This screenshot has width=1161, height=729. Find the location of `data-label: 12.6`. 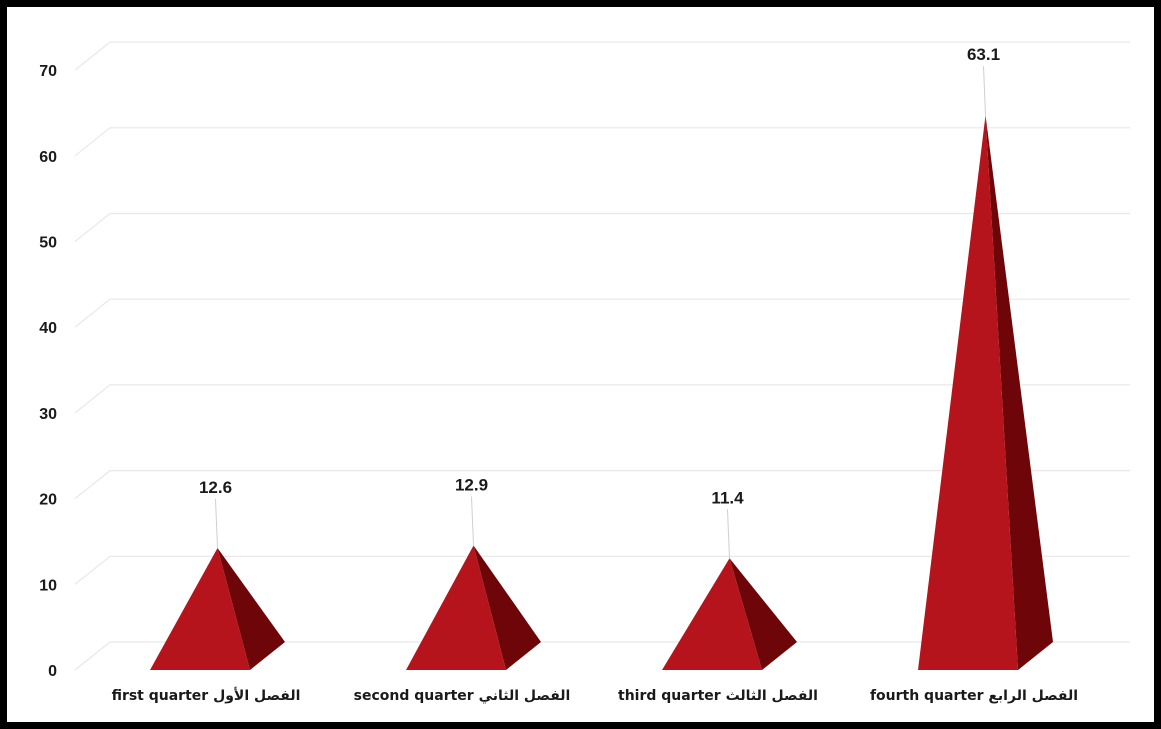

data-label: 12.6 is located at coordinates (215, 487).